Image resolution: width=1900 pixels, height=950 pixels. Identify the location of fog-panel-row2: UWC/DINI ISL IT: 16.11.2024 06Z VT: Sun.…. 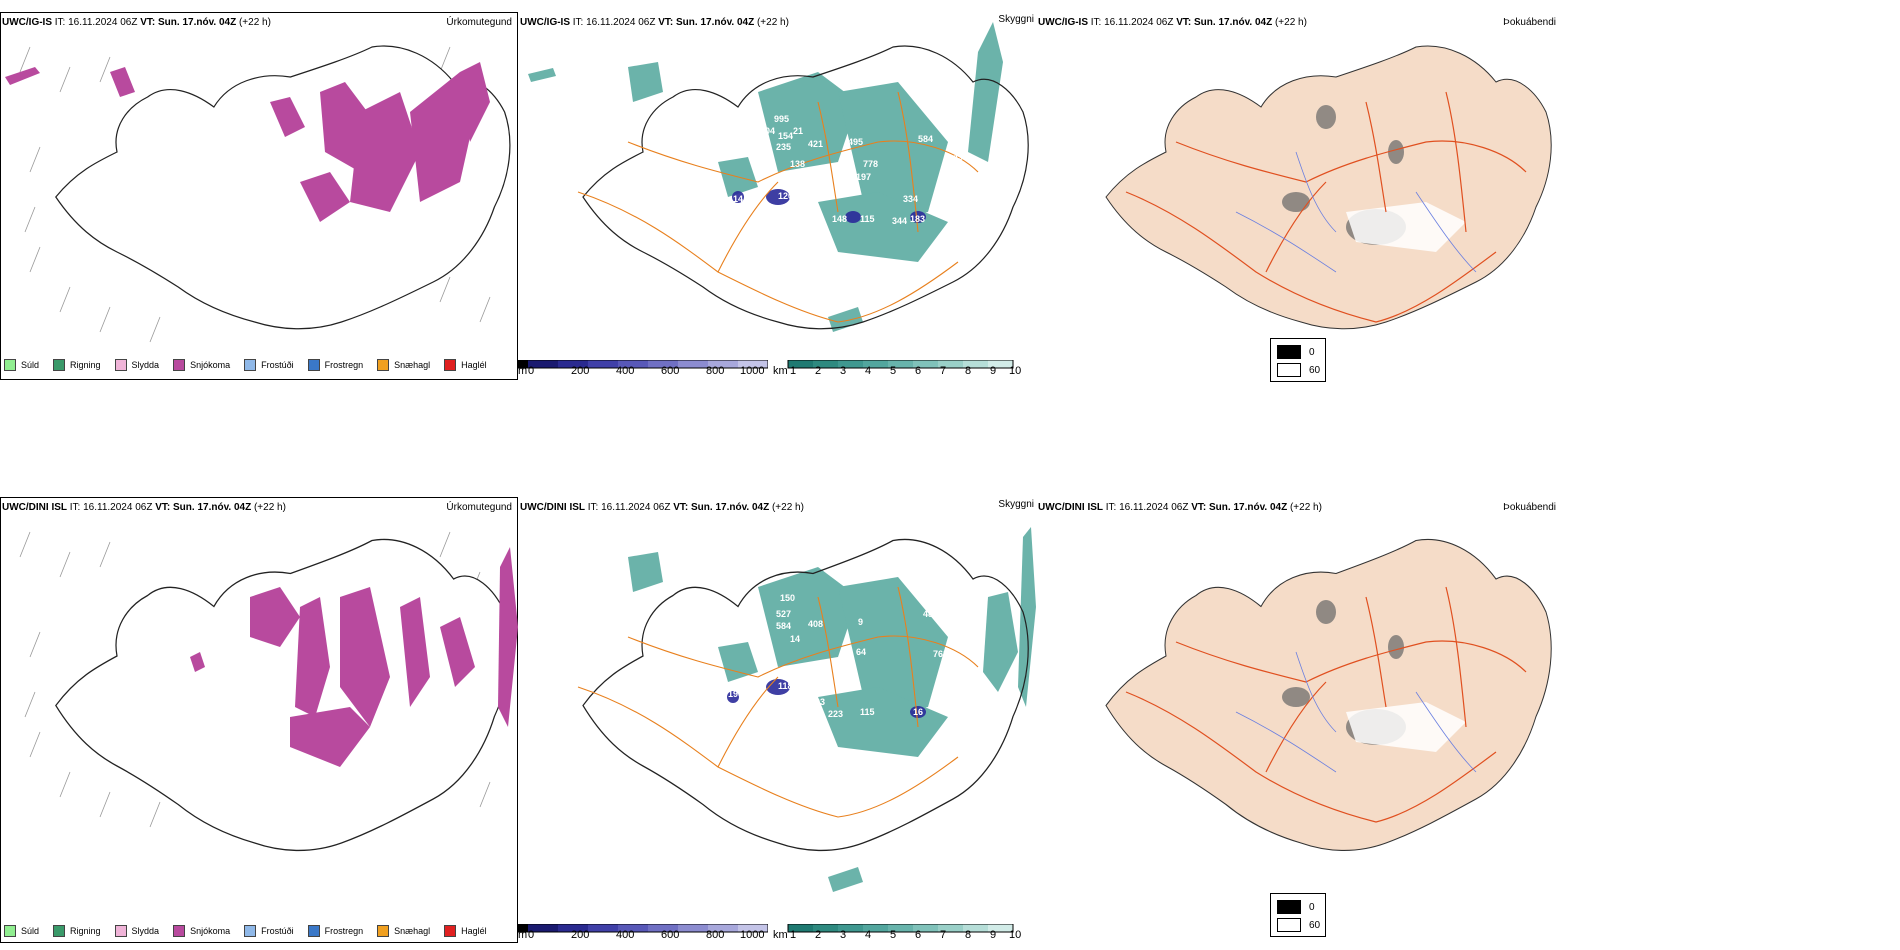
(1296, 720).